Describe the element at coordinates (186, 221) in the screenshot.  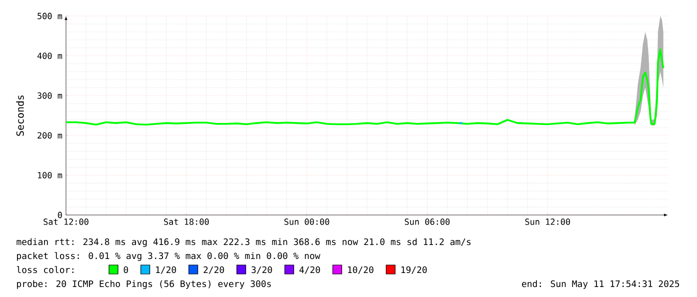
I see `x-tick-label: Sat 18:00` at that location.